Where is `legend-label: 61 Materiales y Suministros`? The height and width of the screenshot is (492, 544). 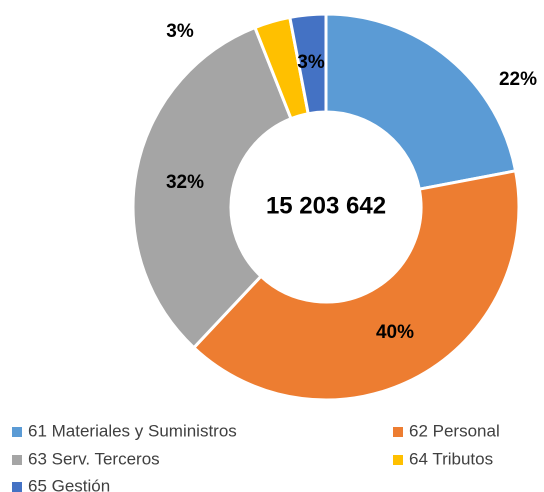
legend-label: 61 Materiales y Suministros is located at coordinates (132, 430).